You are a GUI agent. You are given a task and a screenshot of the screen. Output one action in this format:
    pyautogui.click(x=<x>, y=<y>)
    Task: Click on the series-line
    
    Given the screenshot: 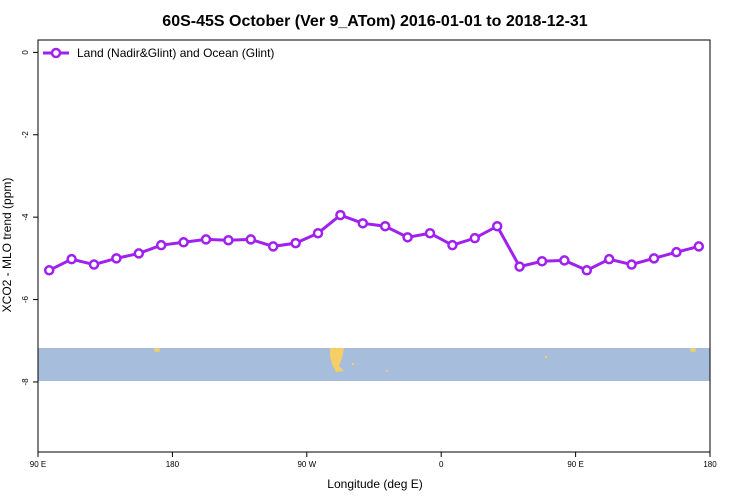 What is the action you would take?
    pyautogui.click(x=374, y=242)
    